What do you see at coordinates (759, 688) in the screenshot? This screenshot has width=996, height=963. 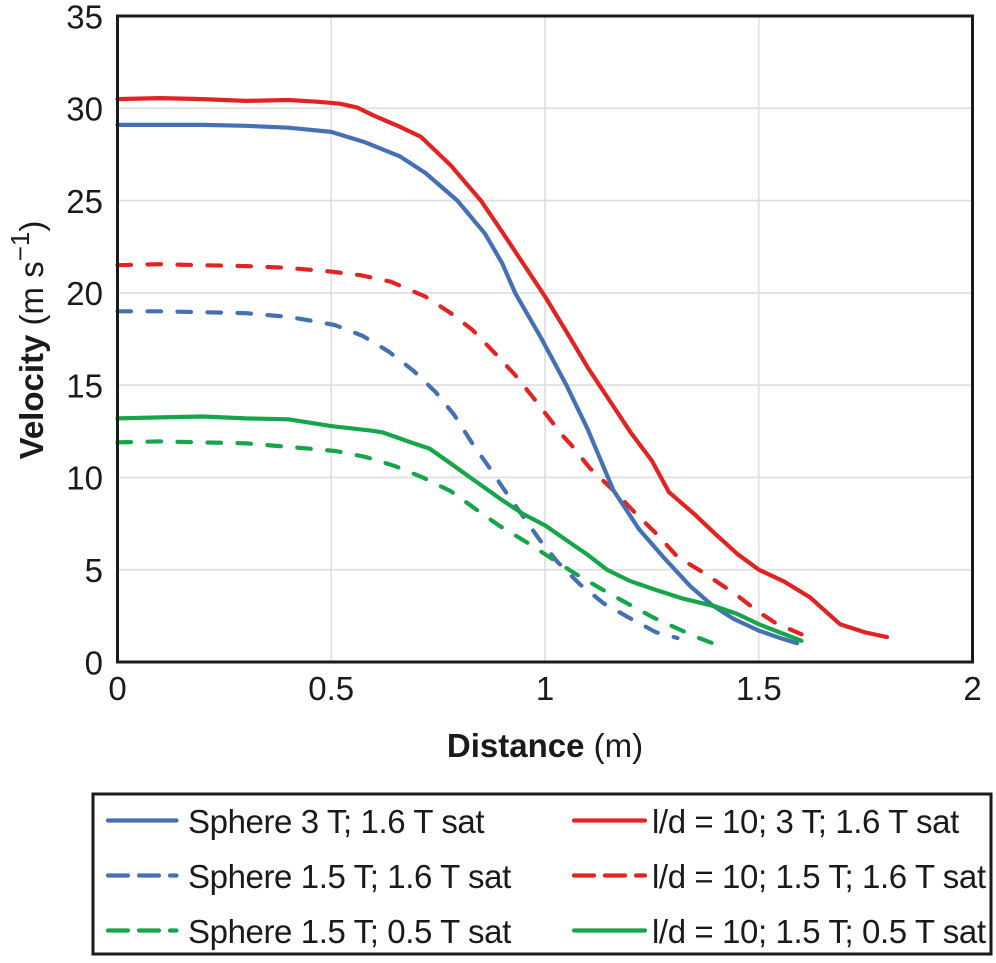 I see `svg-text: 1.5` at bounding box center [759, 688].